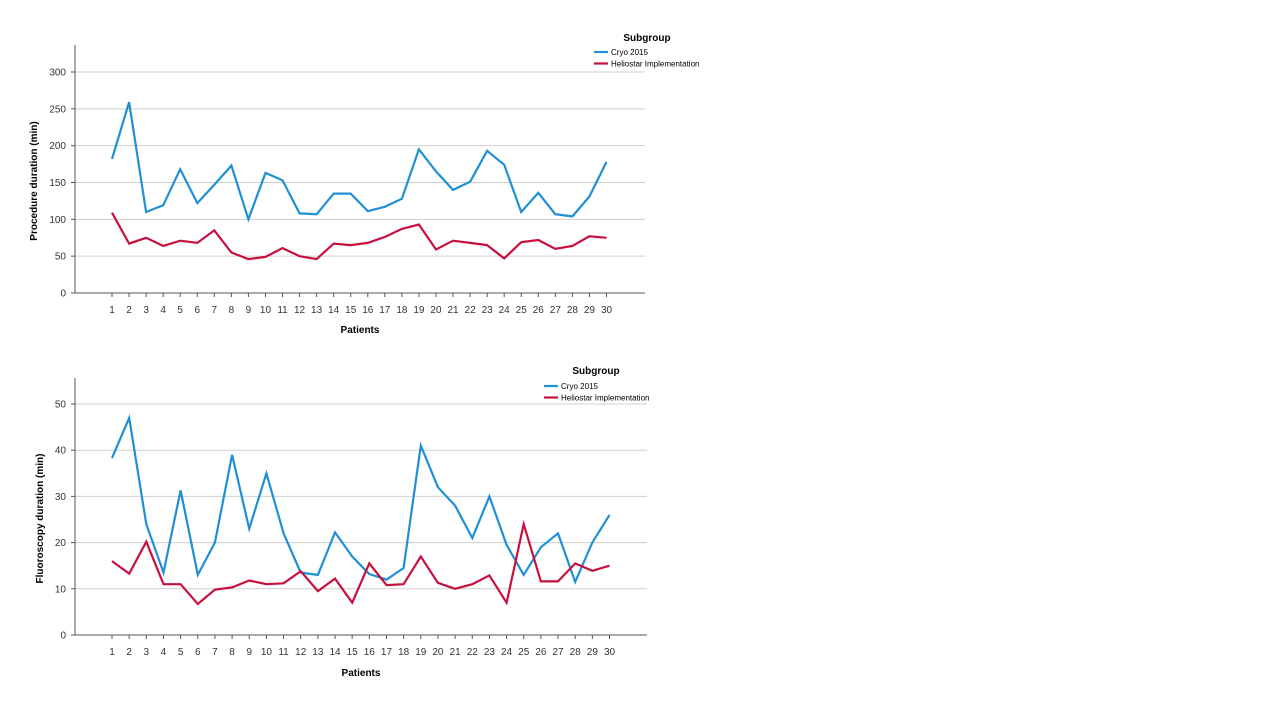  I want to click on y-axis-title: Procedure duration (min), so click(34, 180).